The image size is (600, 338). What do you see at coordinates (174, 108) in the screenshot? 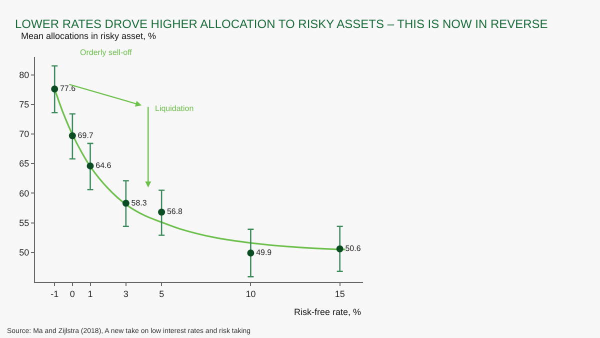
I see `annotation: Liquidation` at bounding box center [174, 108].